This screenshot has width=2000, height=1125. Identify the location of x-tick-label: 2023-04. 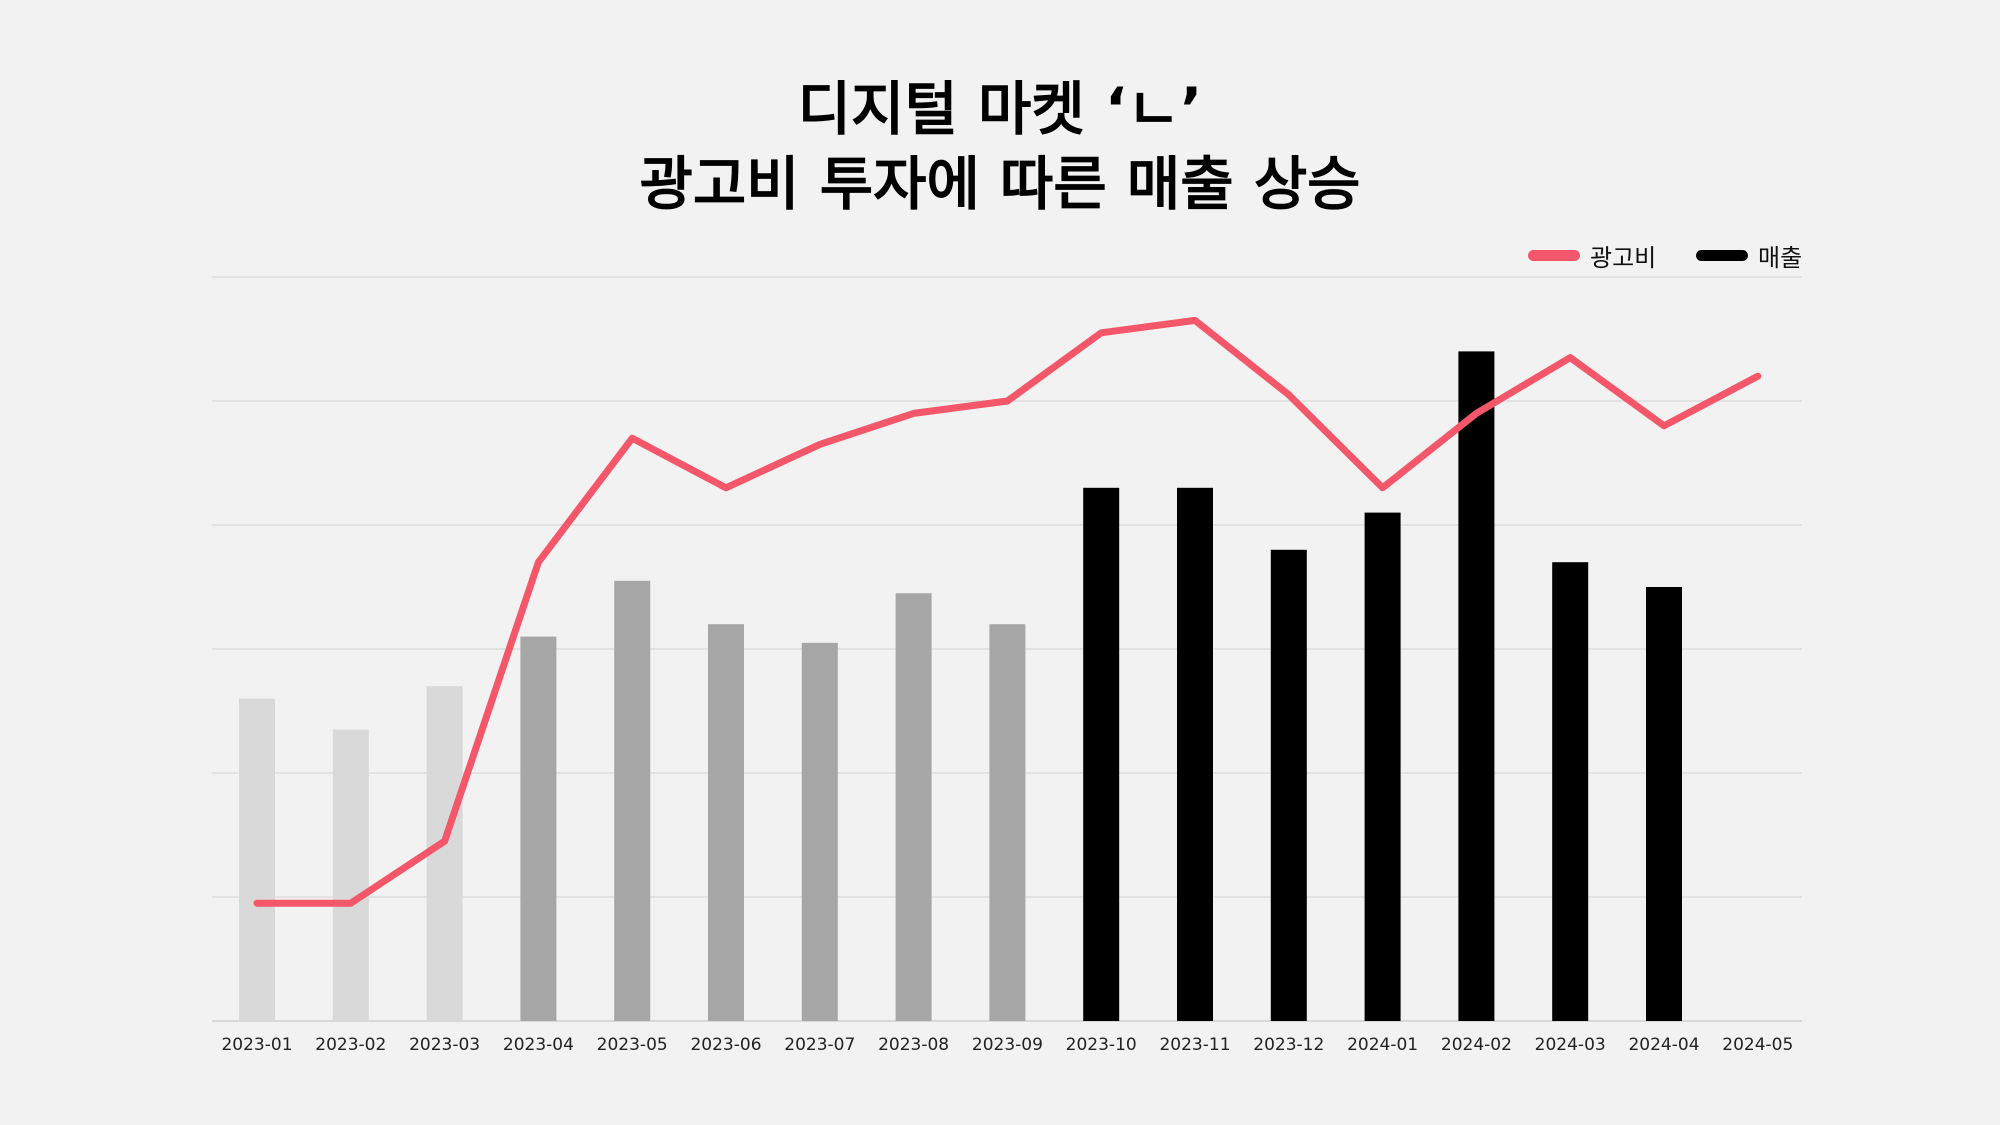
(538, 1045).